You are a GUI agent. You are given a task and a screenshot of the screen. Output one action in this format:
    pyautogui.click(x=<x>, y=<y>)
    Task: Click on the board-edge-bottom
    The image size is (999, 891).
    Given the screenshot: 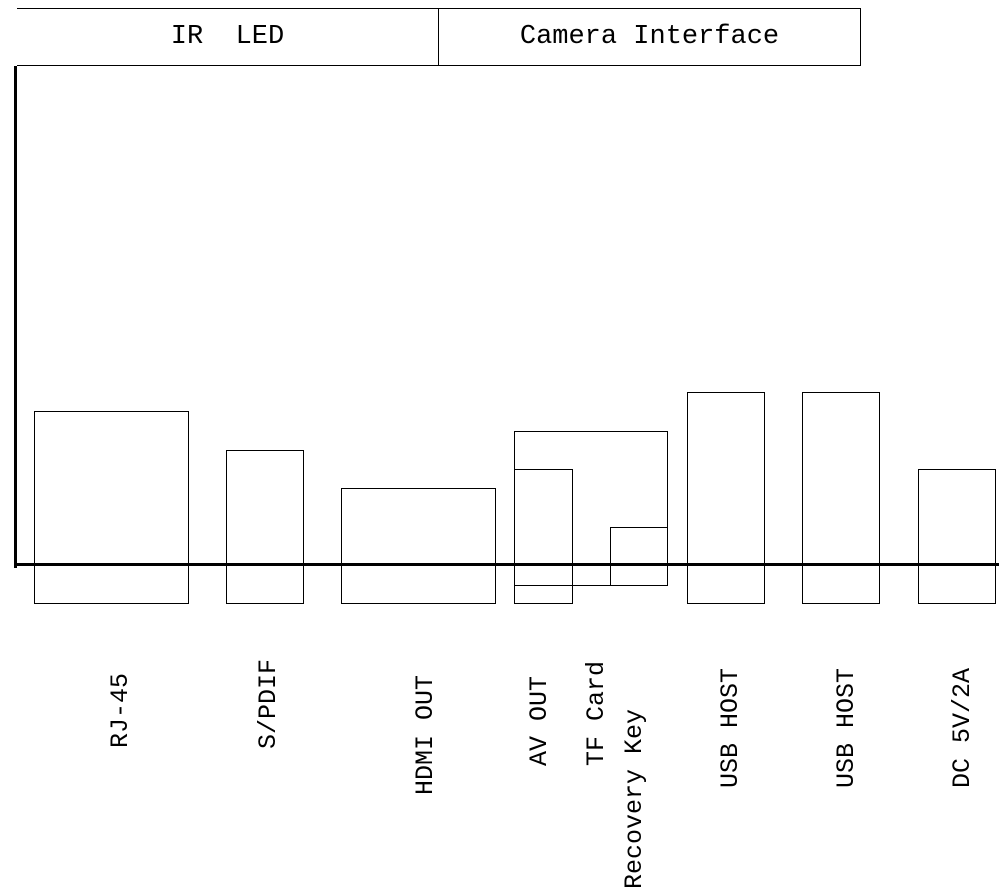 What is the action you would take?
    pyautogui.click(x=506, y=564)
    